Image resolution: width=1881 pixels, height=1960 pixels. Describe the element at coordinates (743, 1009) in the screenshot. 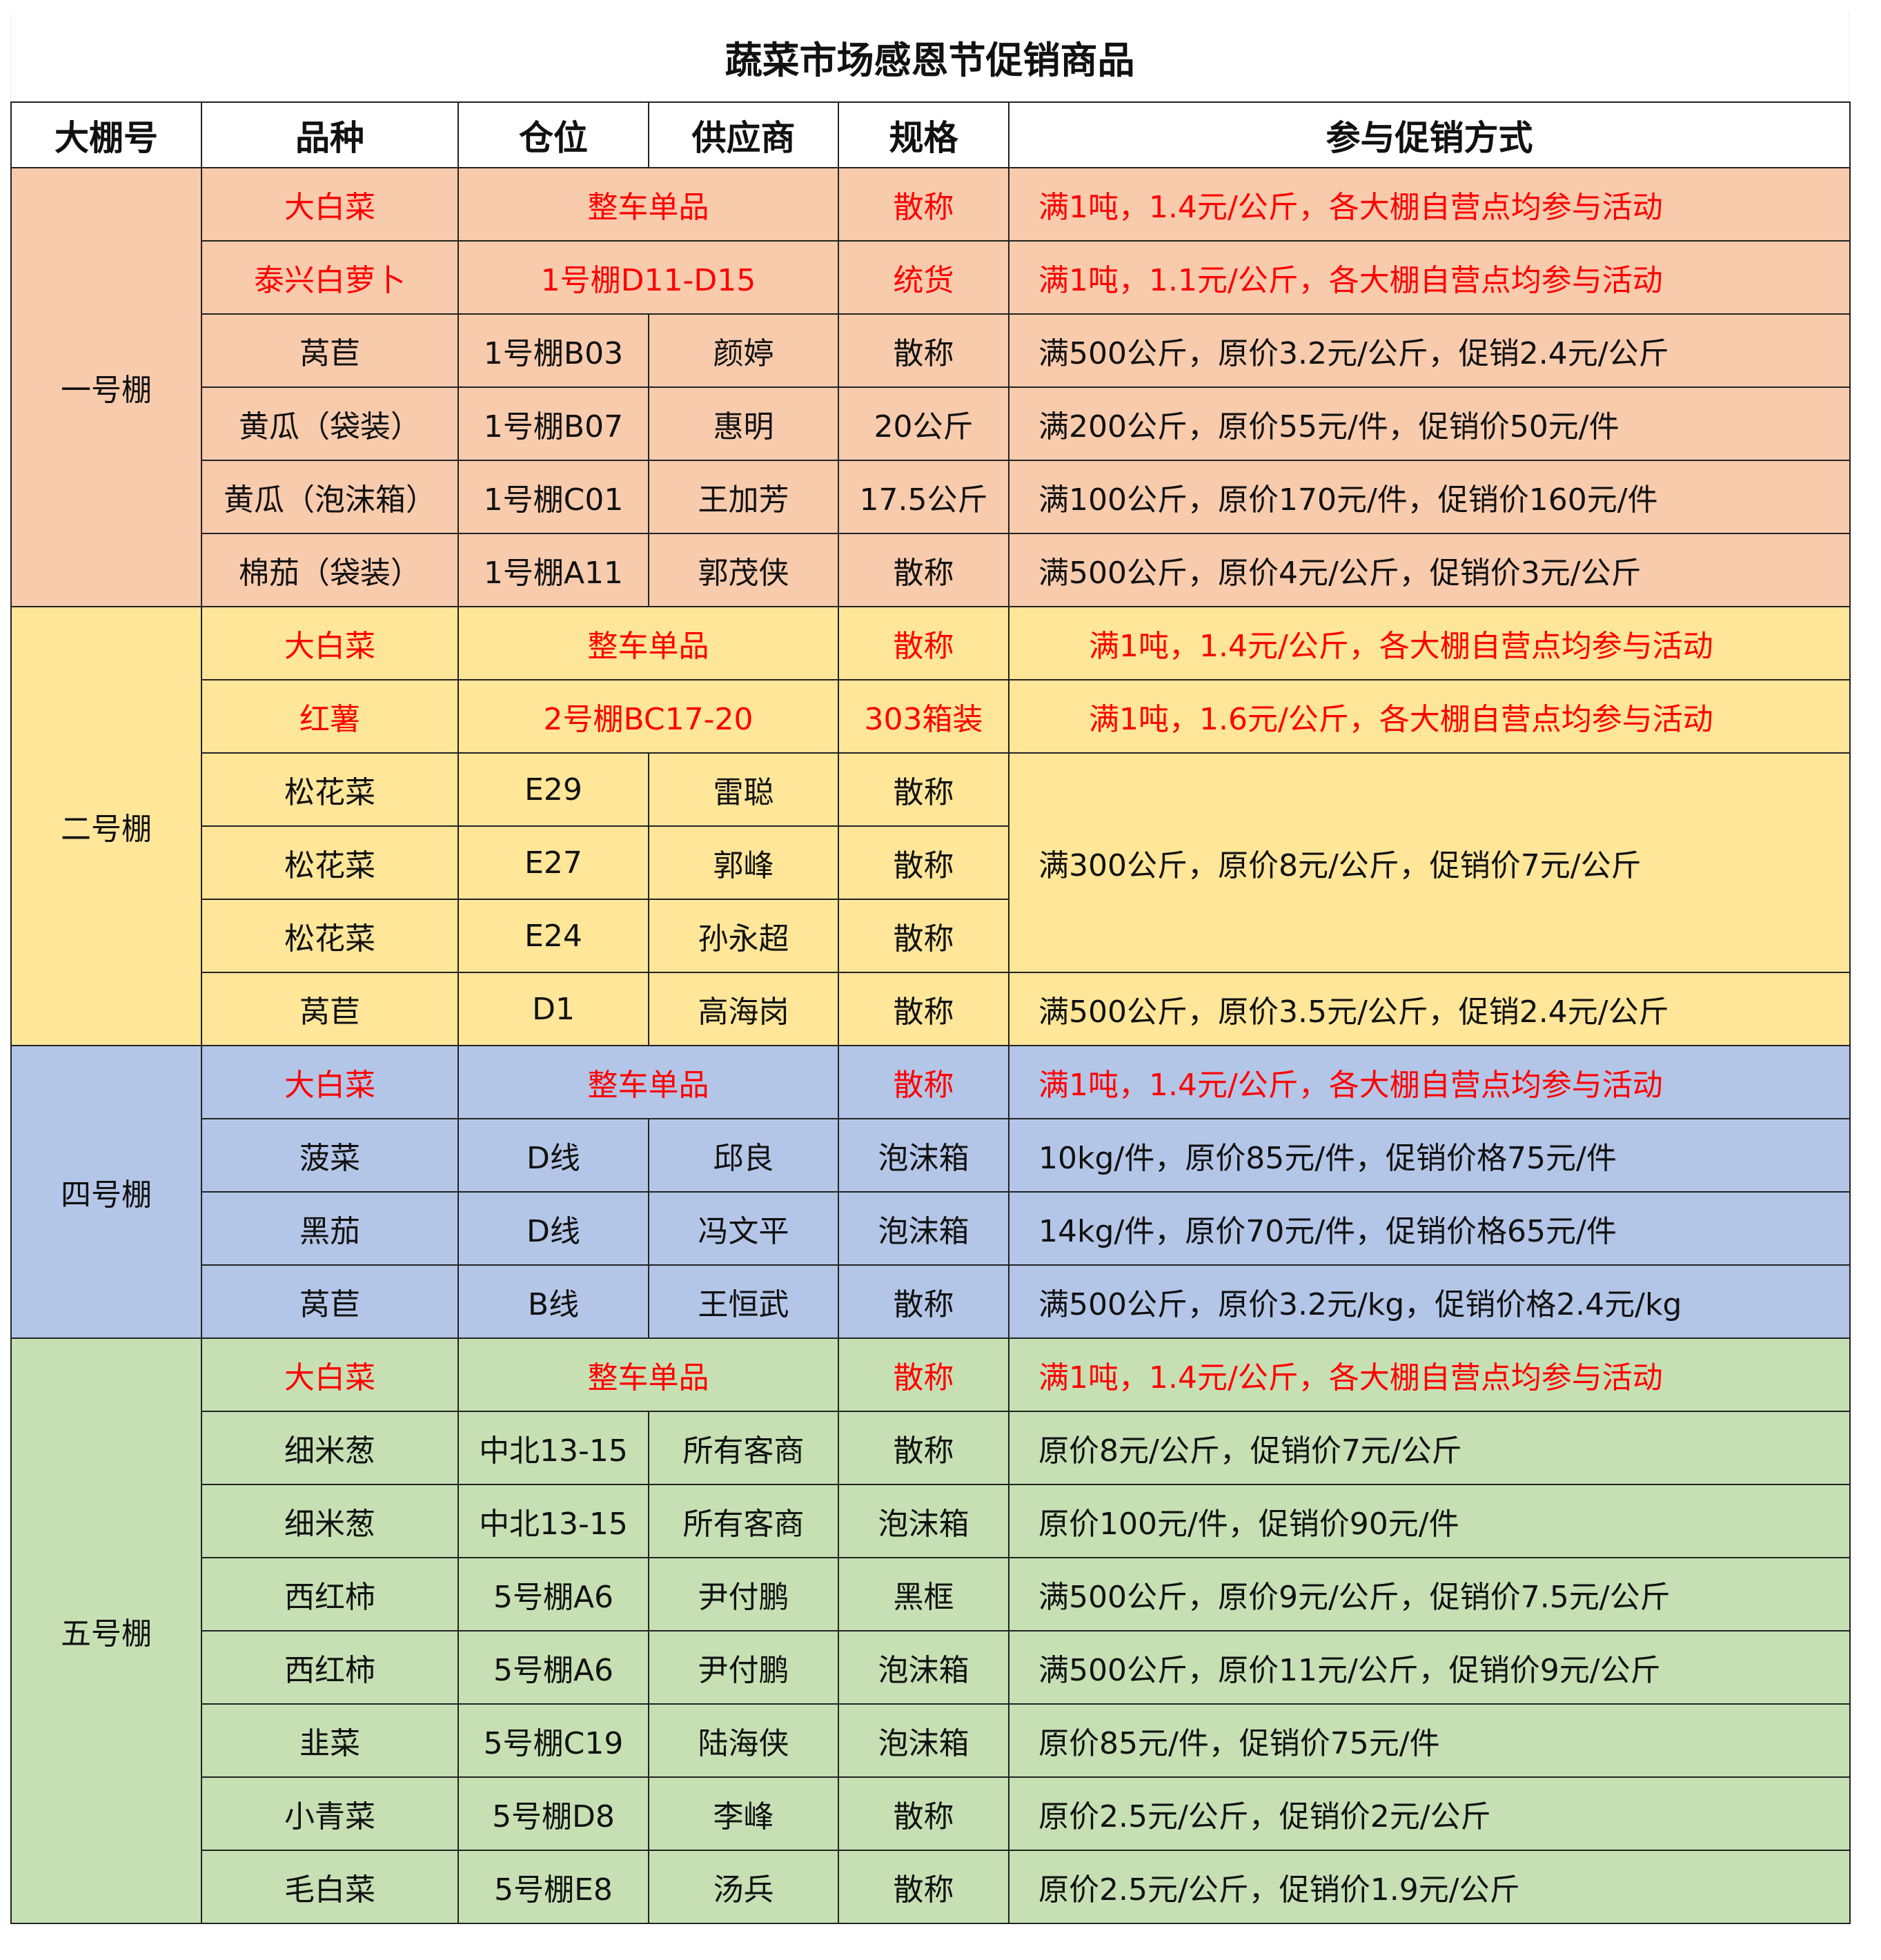

I see `supplier-cell: 高海岗` at that location.